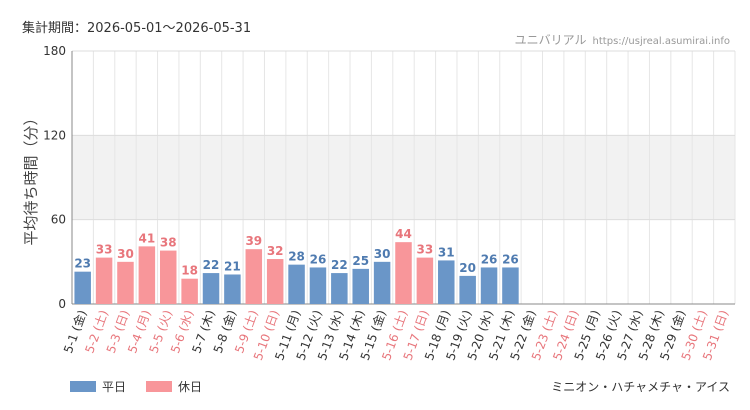 The height and width of the screenshot is (410, 750). What do you see at coordinates (58, 220) in the screenshot?
I see `y-tick-label: 60` at bounding box center [58, 220].